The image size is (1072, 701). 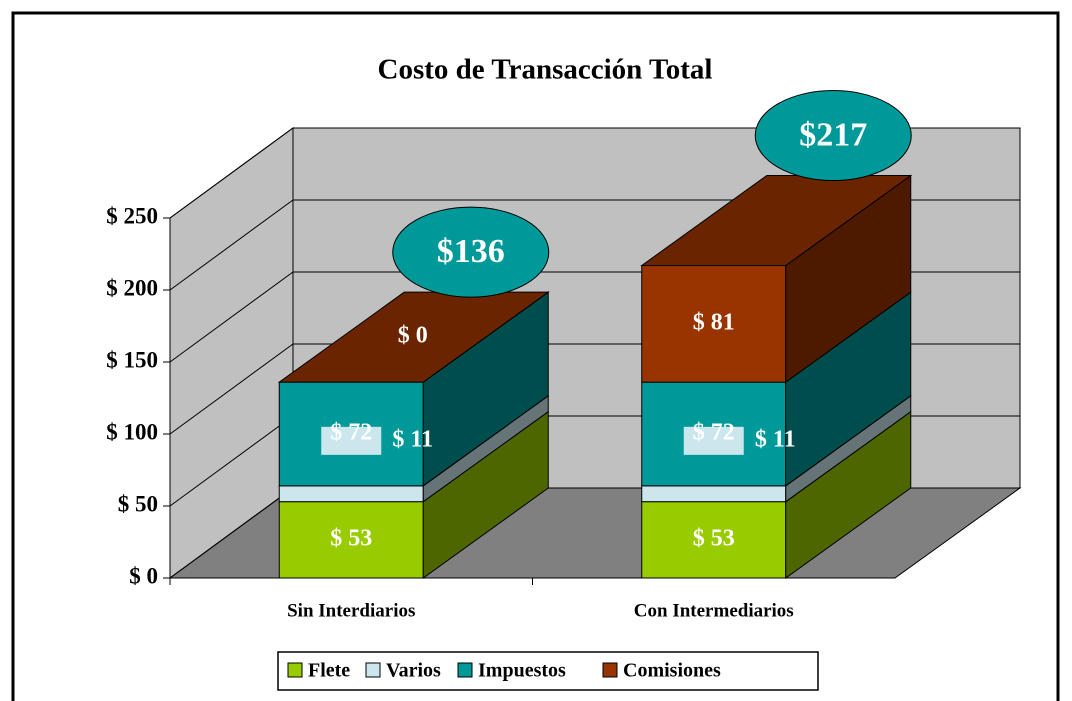 I want to click on chart-title: Costo de Transacción Total, so click(x=545, y=70).